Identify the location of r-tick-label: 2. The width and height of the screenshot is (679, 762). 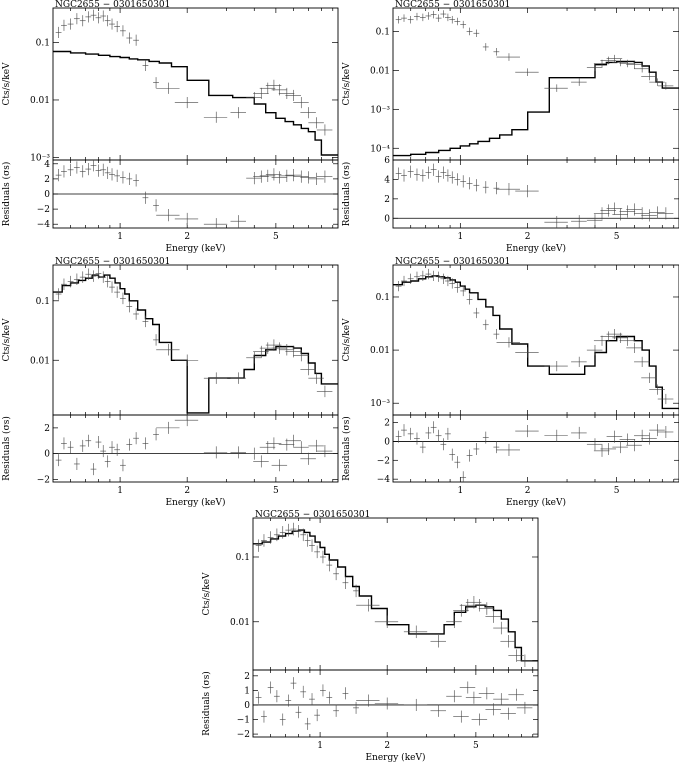
(247, 677).